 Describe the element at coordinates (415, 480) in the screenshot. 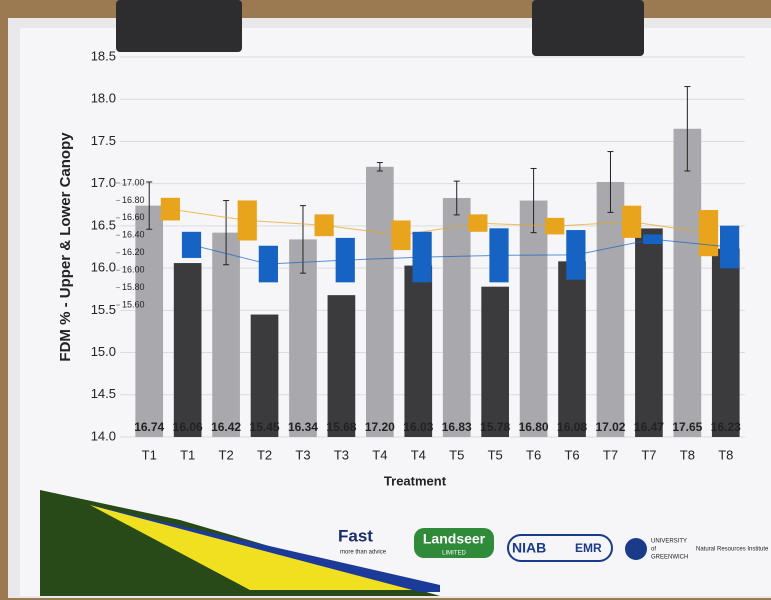

I see `x-axis-label: Treatment` at that location.